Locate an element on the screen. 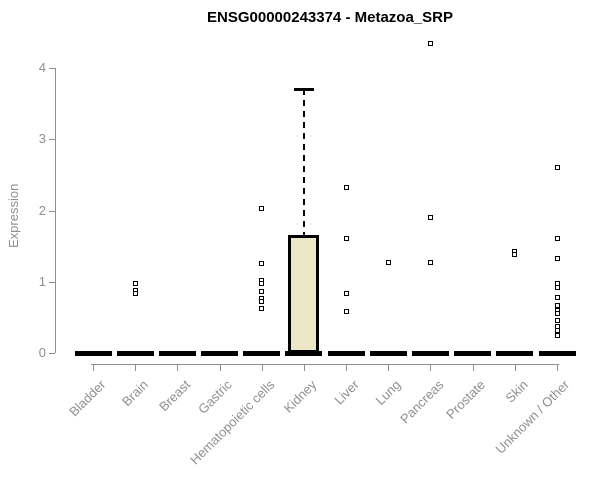  y-tick-label: 1 is located at coordinates (42, 281).